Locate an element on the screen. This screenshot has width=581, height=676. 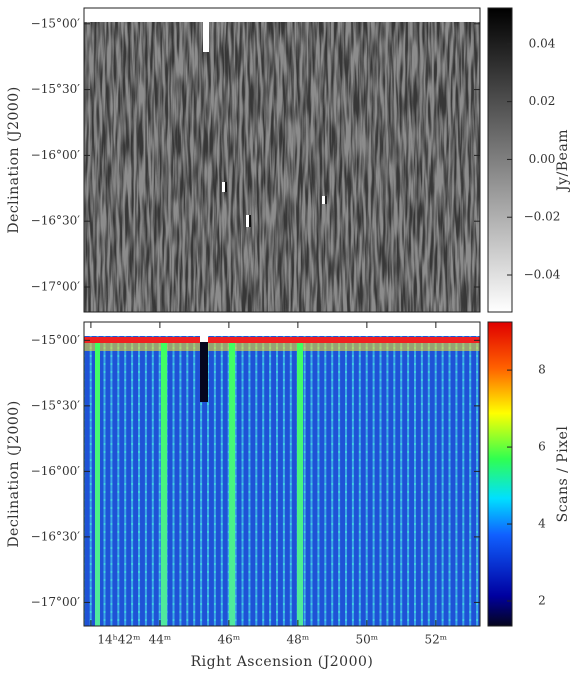
colorbar-tick-label: 2 is located at coordinates (542, 600).